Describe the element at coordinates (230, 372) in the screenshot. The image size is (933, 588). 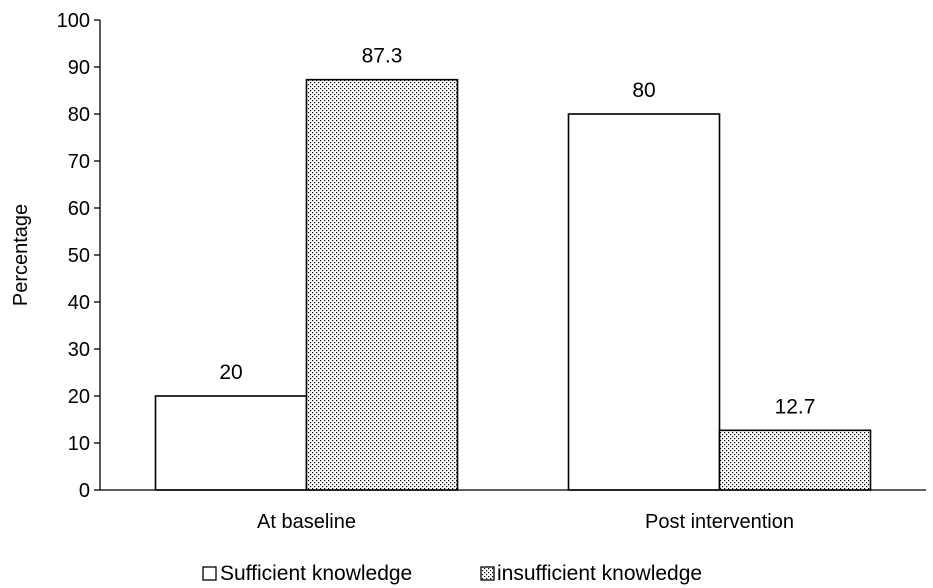
I see `data-label: 20` at that location.